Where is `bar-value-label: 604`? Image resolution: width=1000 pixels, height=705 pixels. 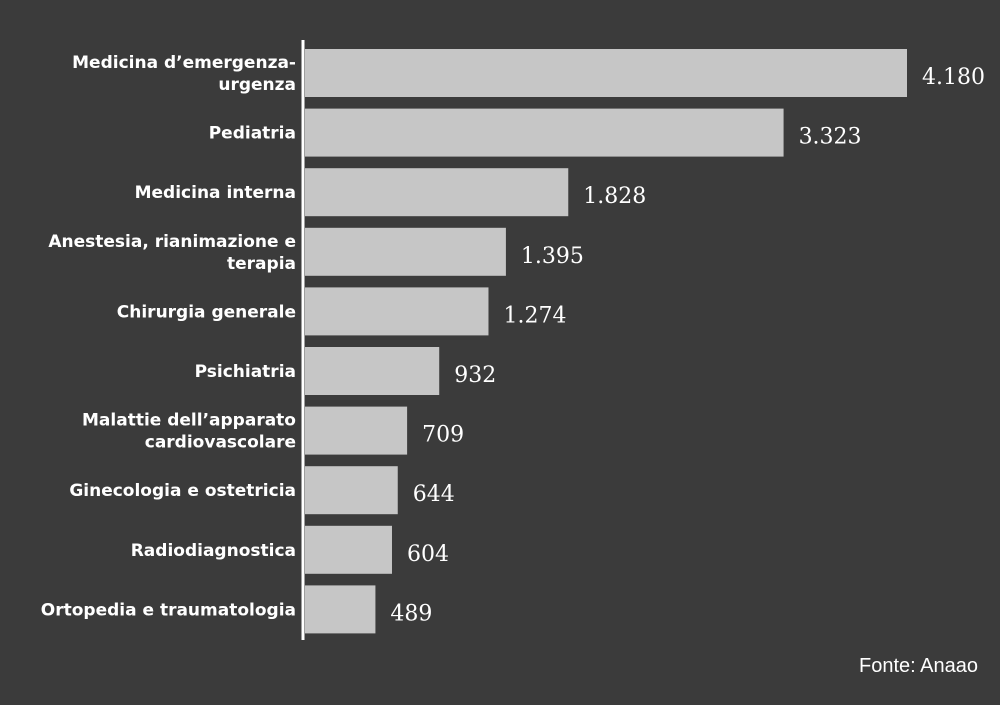 bar-value-label: 604 is located at coordinates (428, 554).